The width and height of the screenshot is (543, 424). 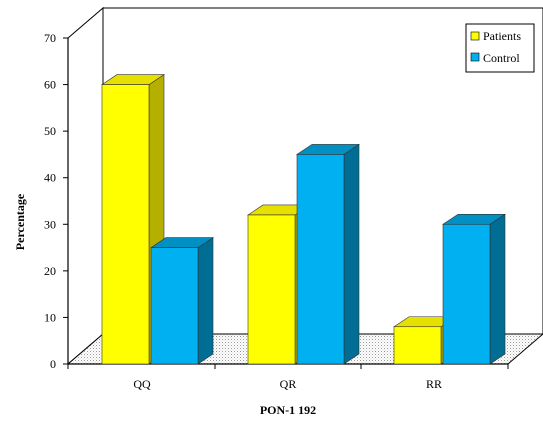 I want to click on side-wall, so click(x=85, y=186).